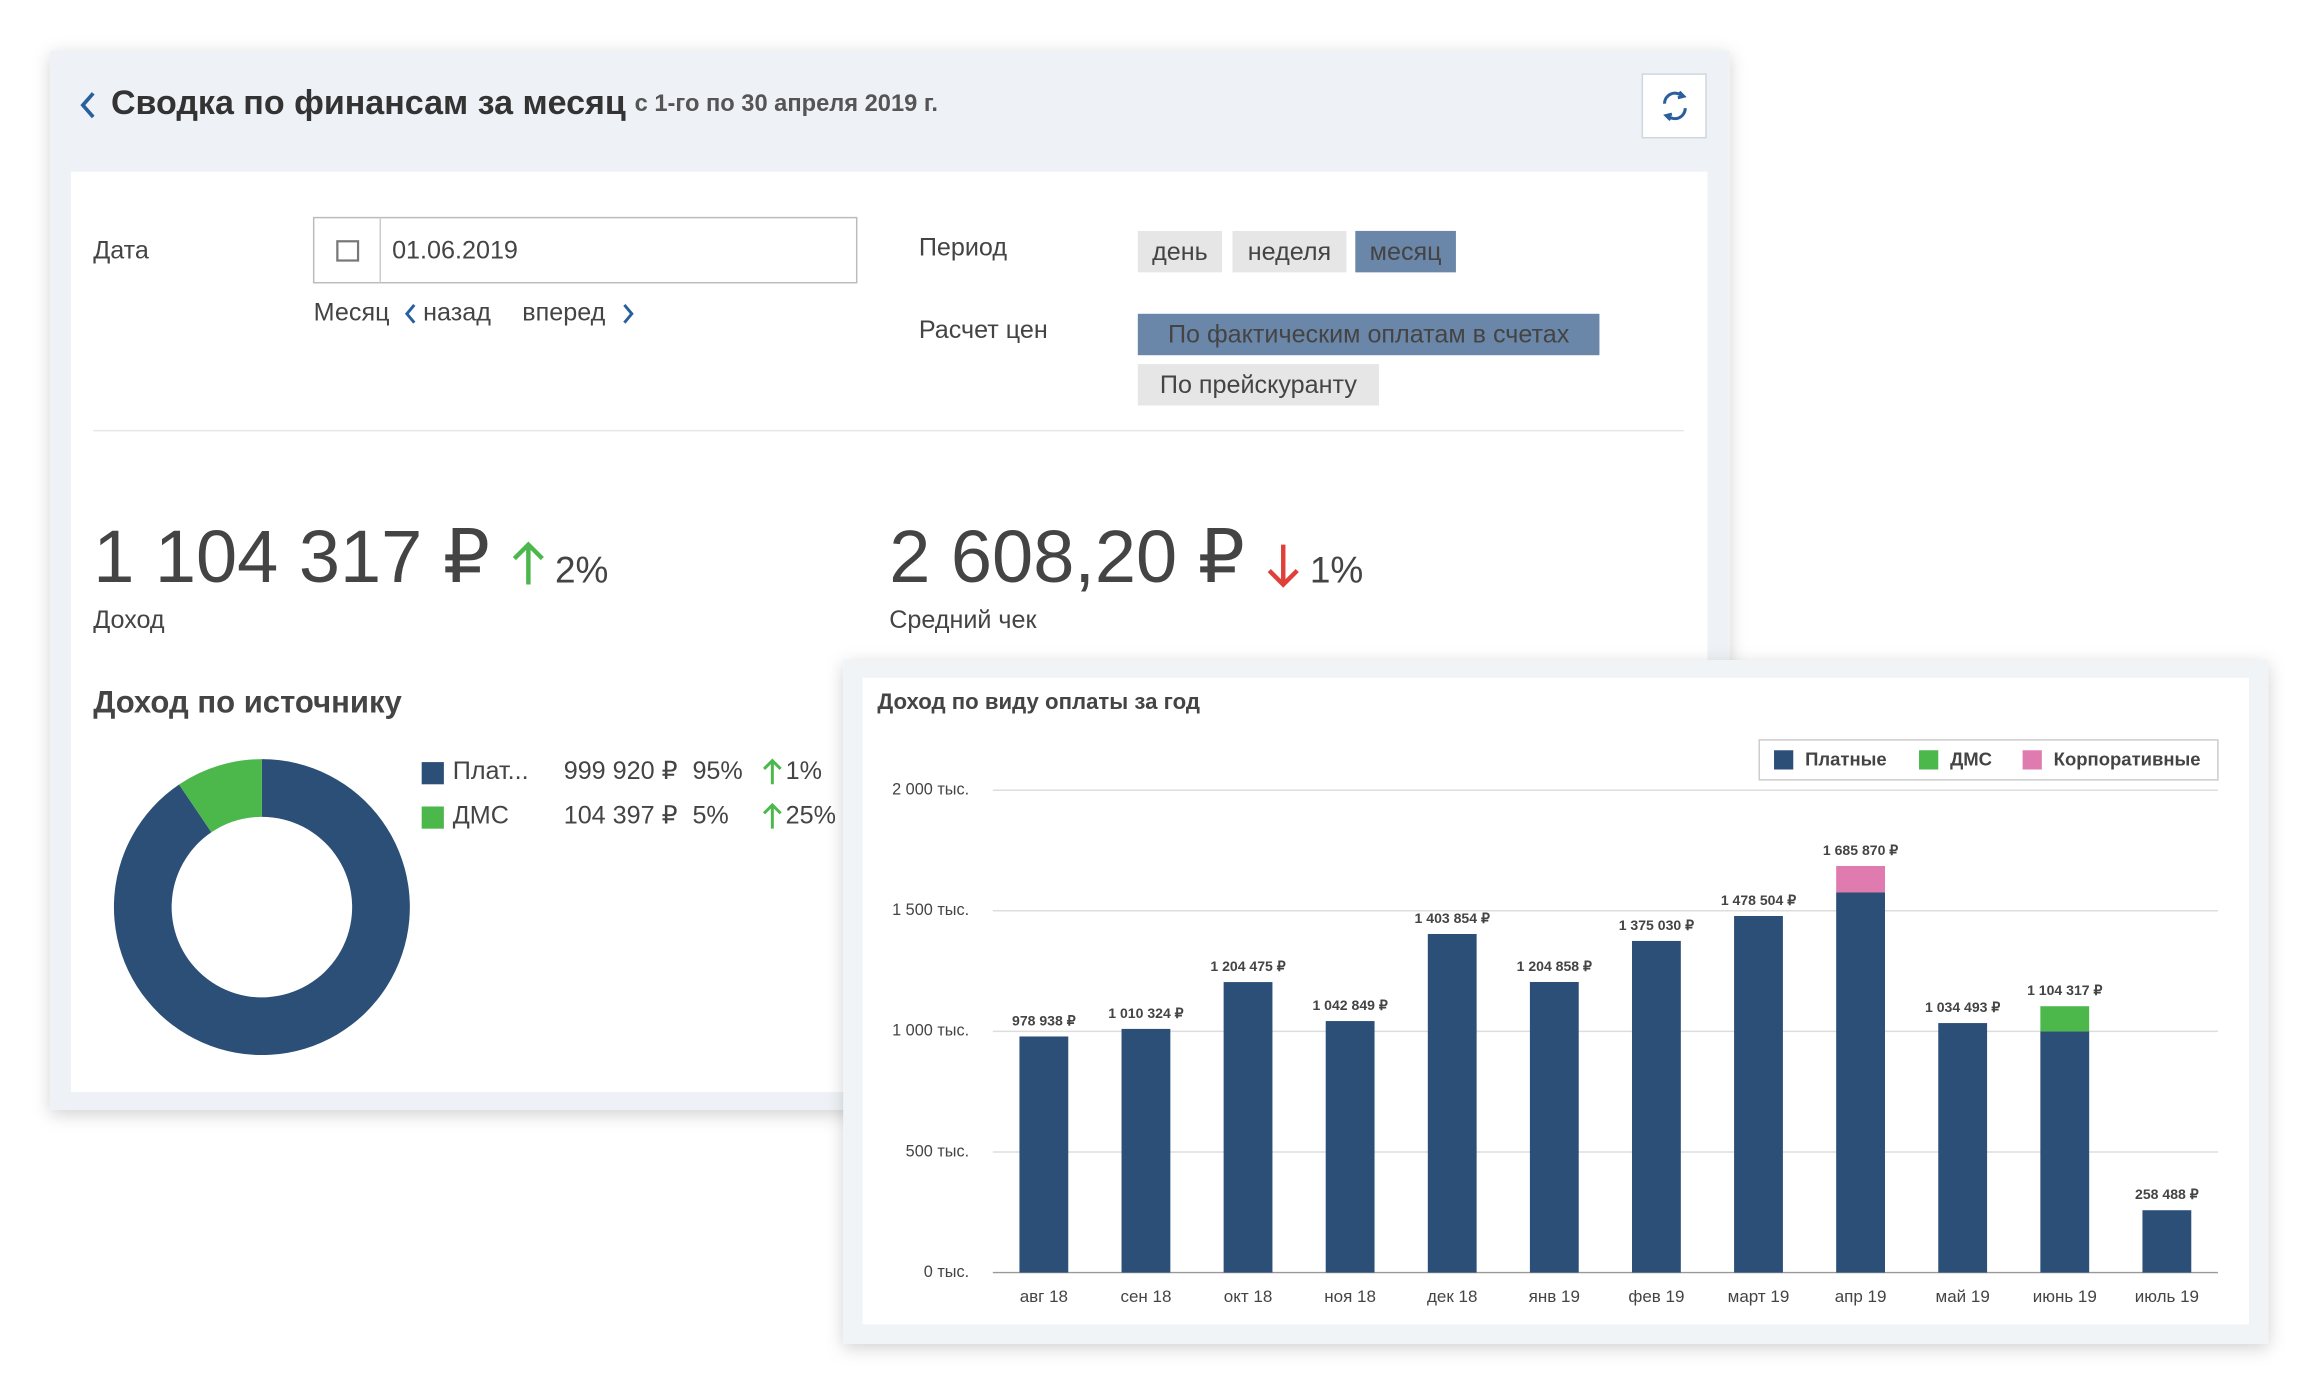 Image resolution: width=2320 pixels, height=1394 pixels. I want to click on toggle-label: месяц, so click(1406, 252).